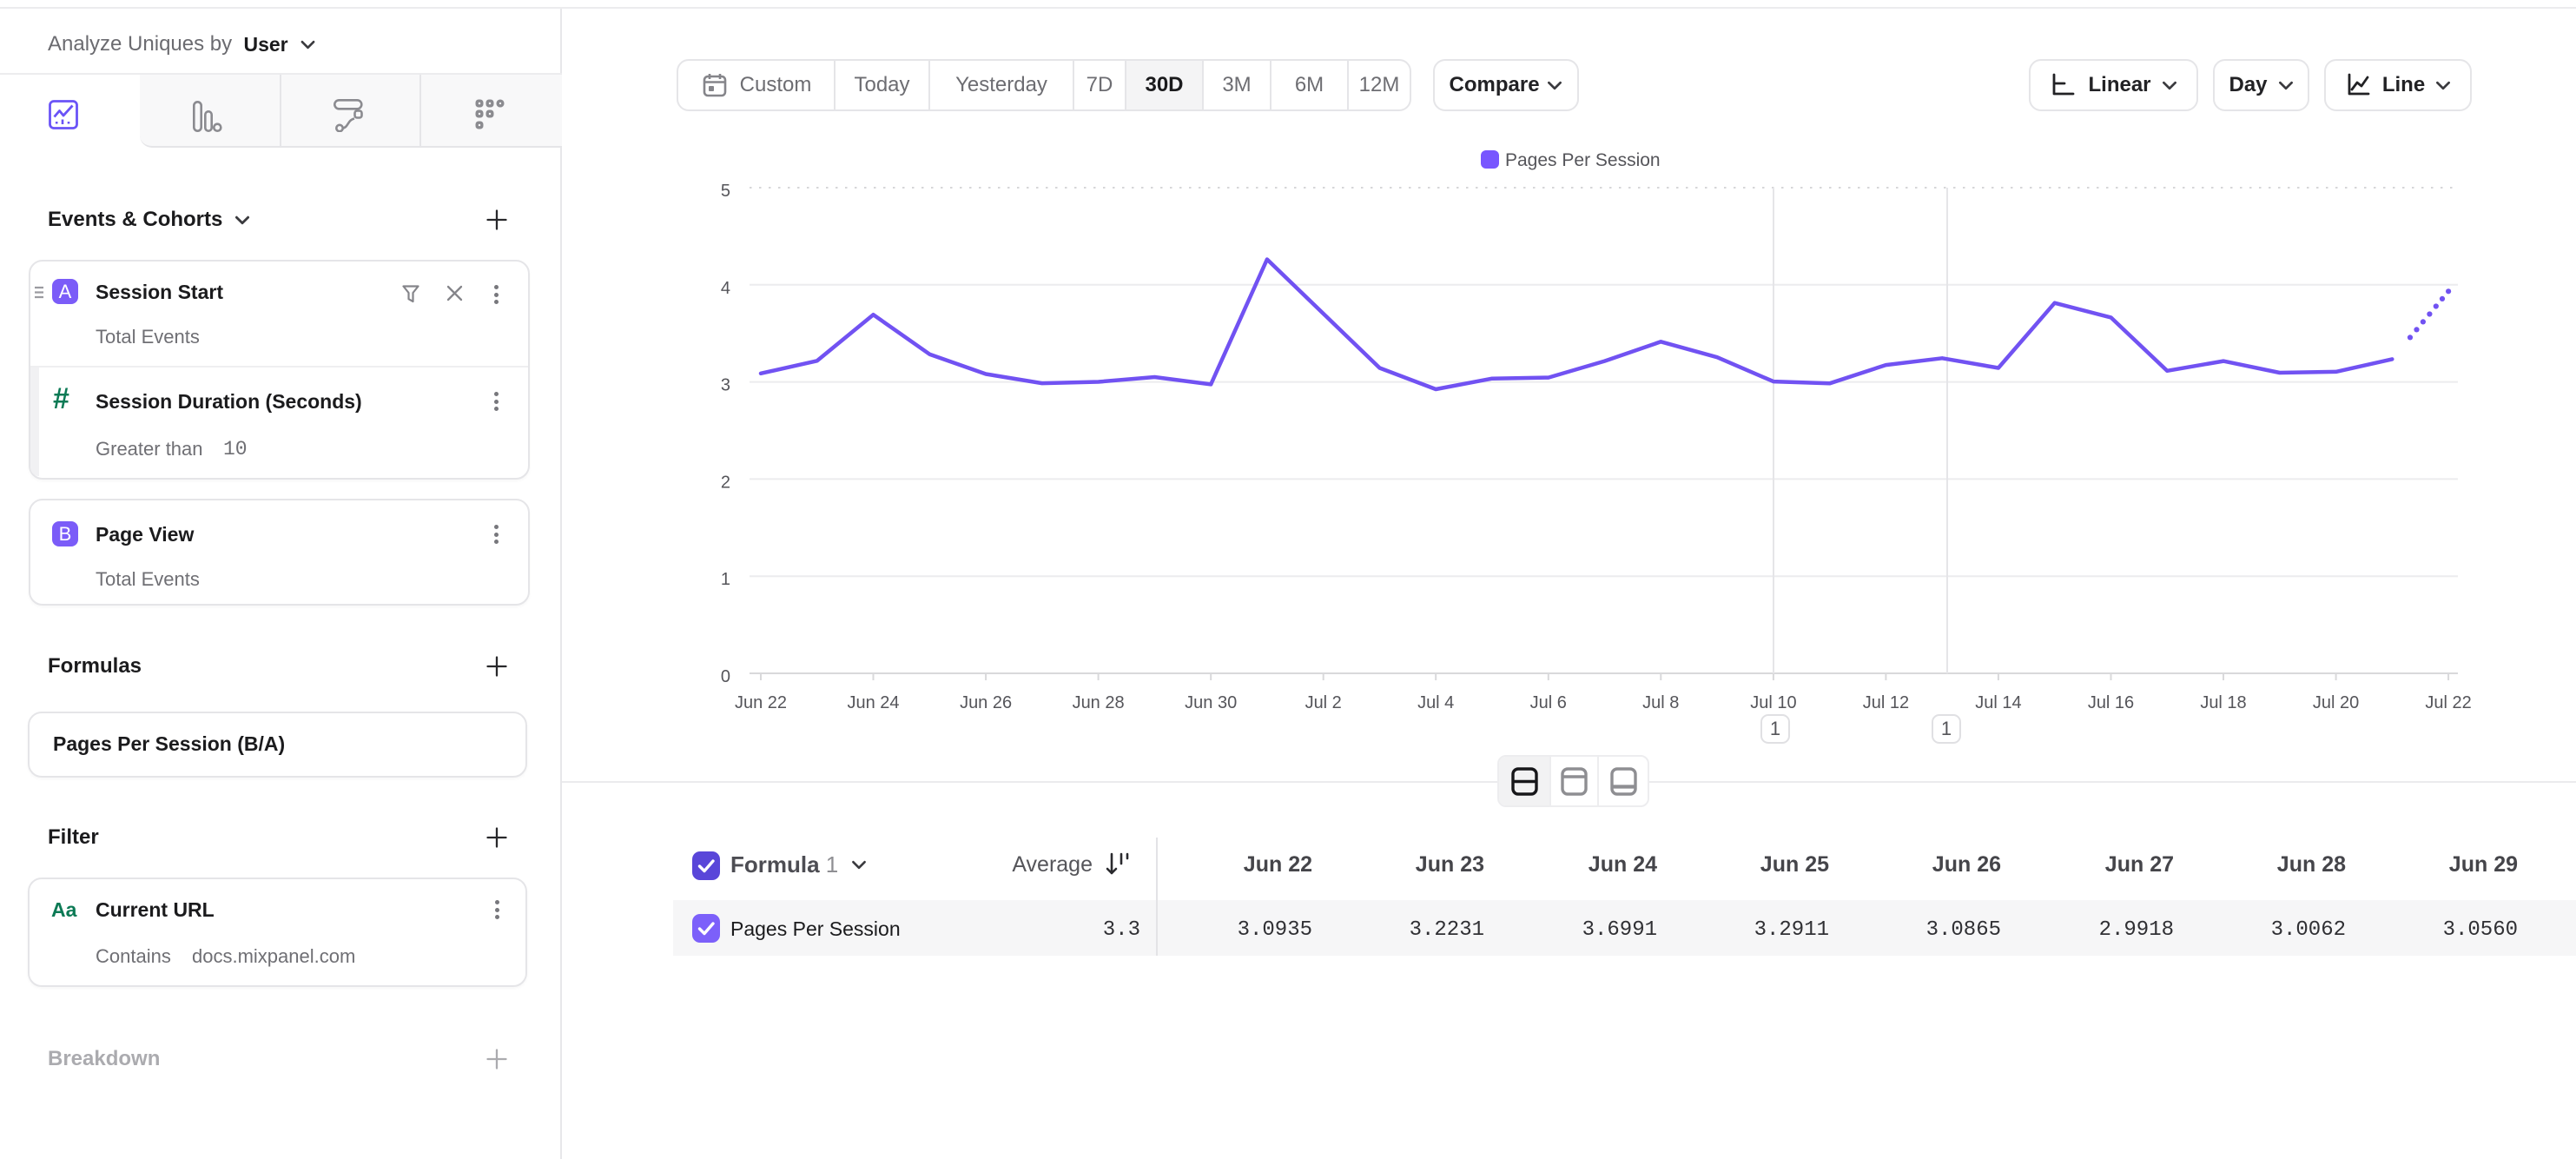 This screenshot has height=1159, width=2576. I want to click on svg-text: Jul 20, so click(2336, 702).